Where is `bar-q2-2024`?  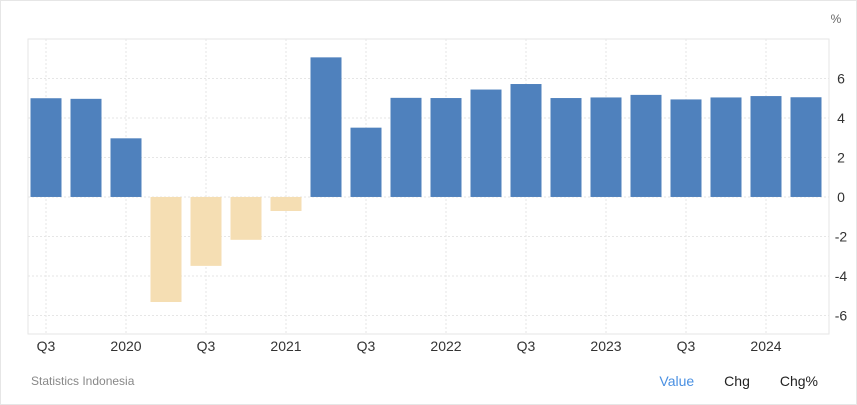
bar-q2-2024 is located at coordinates (806, 147).